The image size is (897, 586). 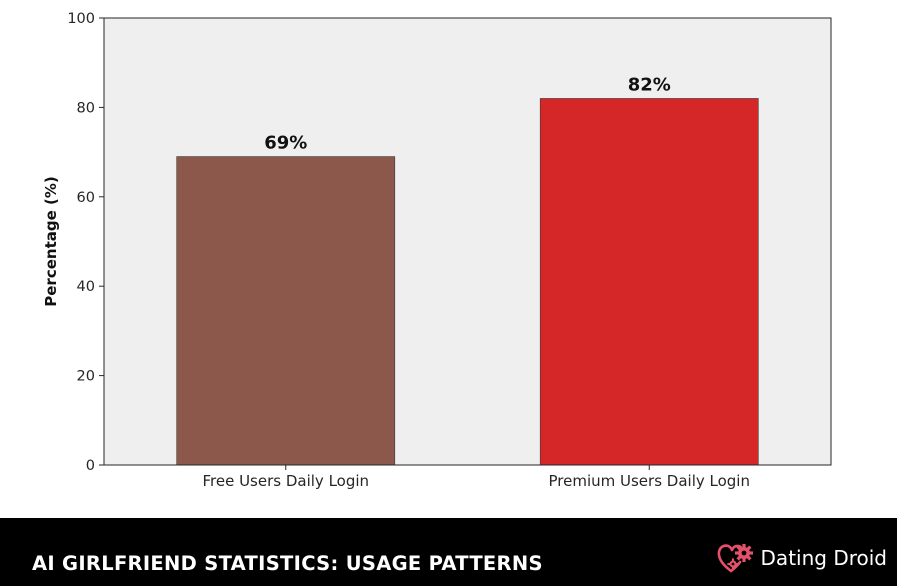 I want to click on y-tick-label: 0, so click(x=90, y=466).